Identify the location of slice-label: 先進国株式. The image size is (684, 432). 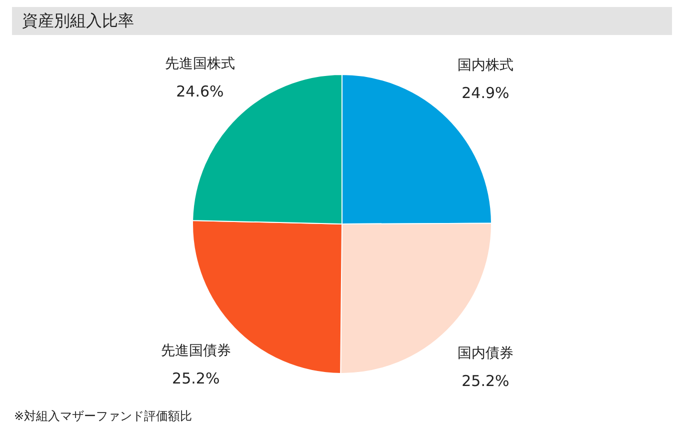
(199, 64).